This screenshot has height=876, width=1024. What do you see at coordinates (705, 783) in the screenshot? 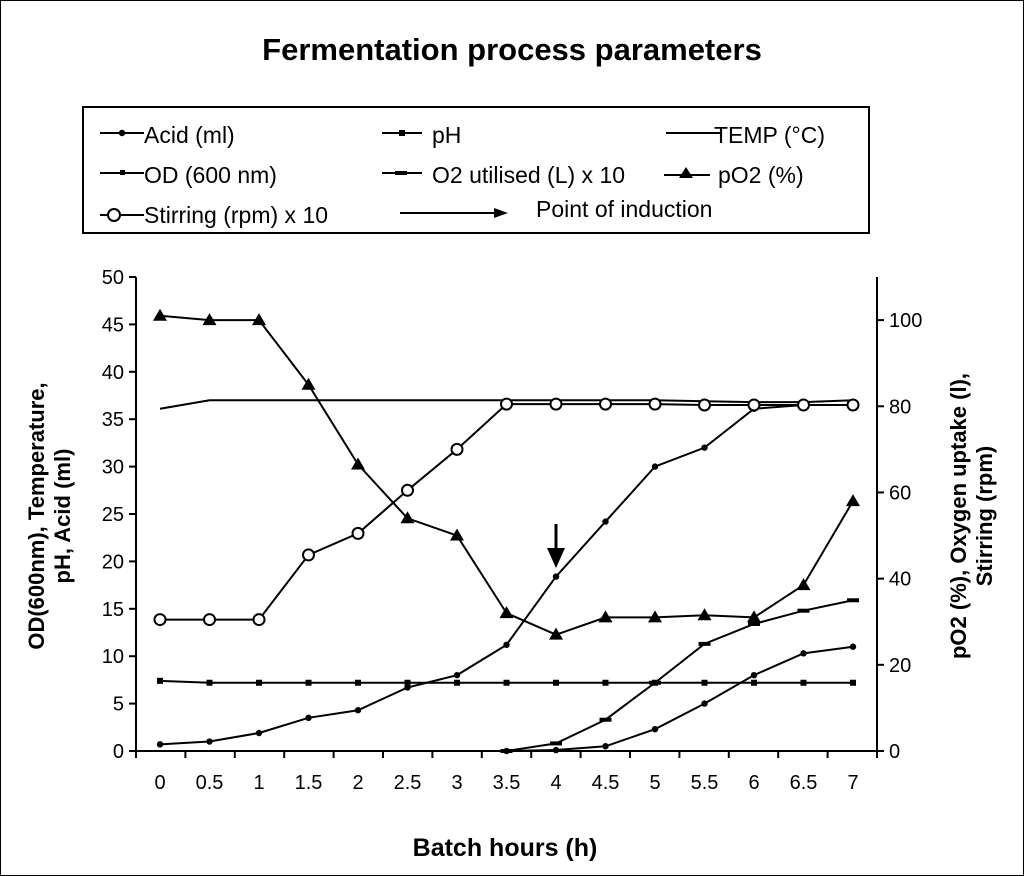
I see `x-tick-label: 5.5` at bounding box center [705, 783].